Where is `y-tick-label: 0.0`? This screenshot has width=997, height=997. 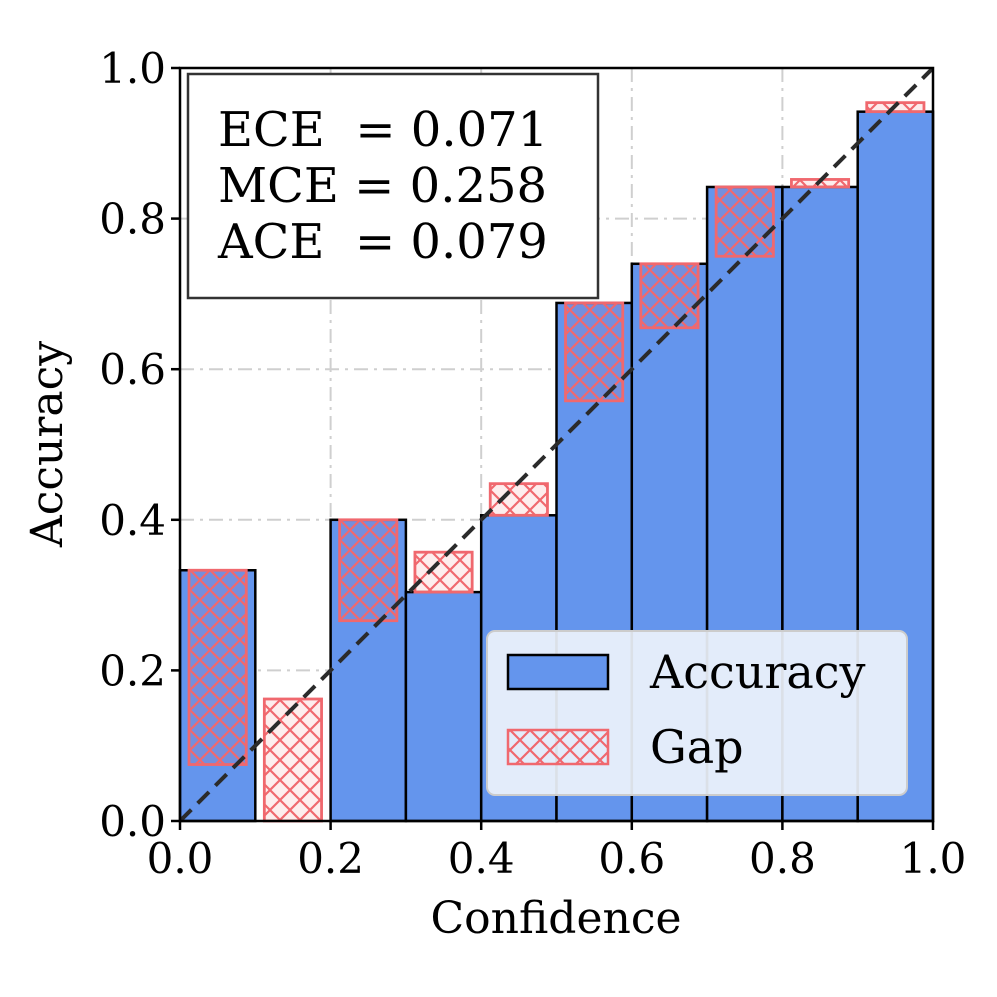
y-tick-label: 0.0 is located at coordinates (132, 821).